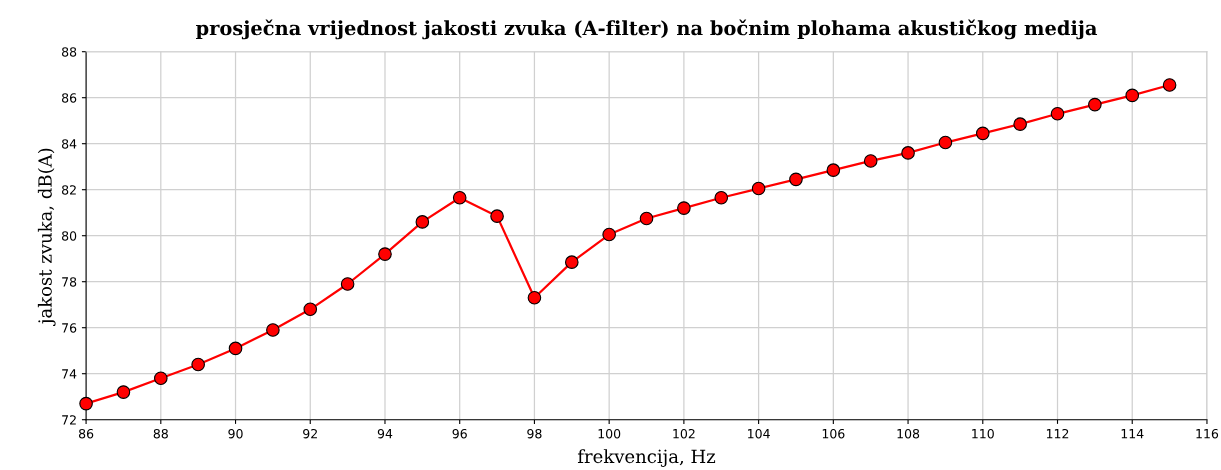  Describe the element at coordinates (1057, 433) in the screenshot. I see `x-tick-label: 112` at that location.